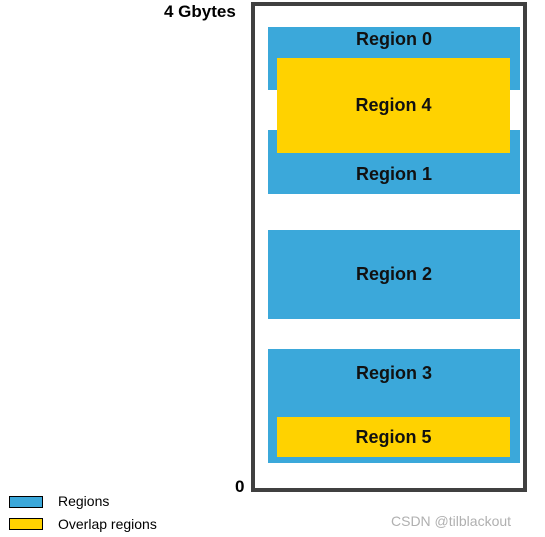 Image resolution: width=545 pixels, height=537 pixels. Describe the element at coordinates (393, 373) in the screenshot. I see `region-3-label: Region 3` at that location.